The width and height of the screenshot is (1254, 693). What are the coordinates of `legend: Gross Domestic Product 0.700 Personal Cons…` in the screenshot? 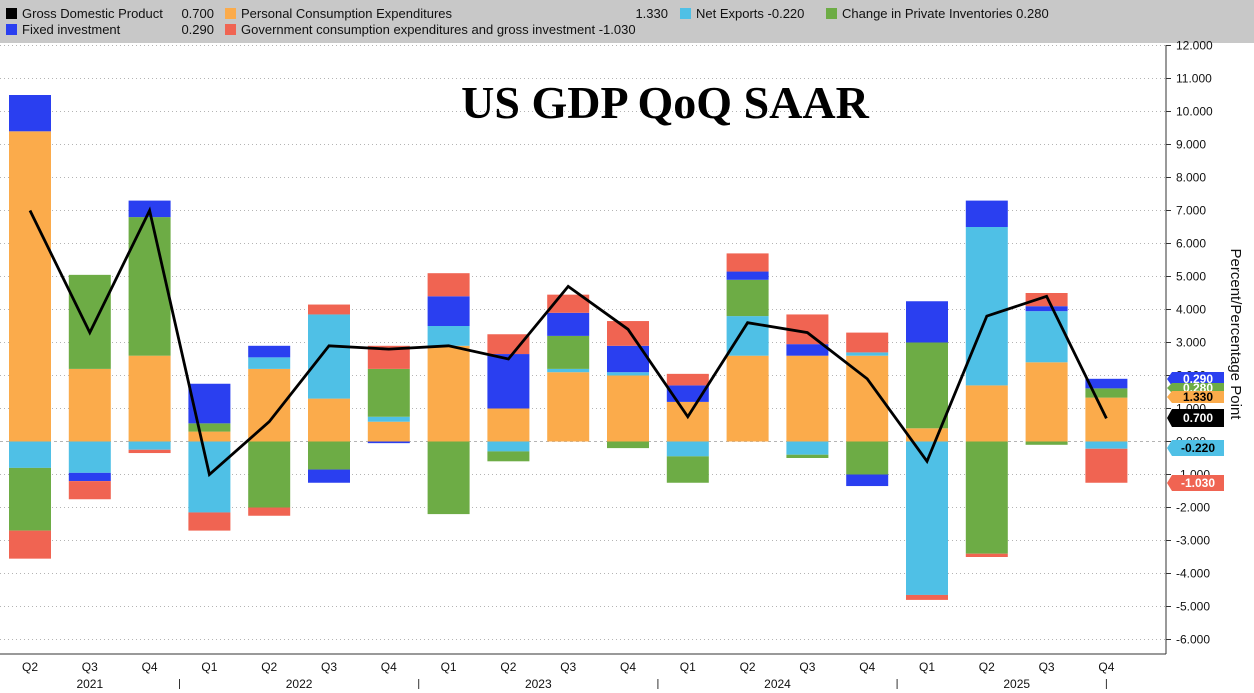 It's located at (627, 21).